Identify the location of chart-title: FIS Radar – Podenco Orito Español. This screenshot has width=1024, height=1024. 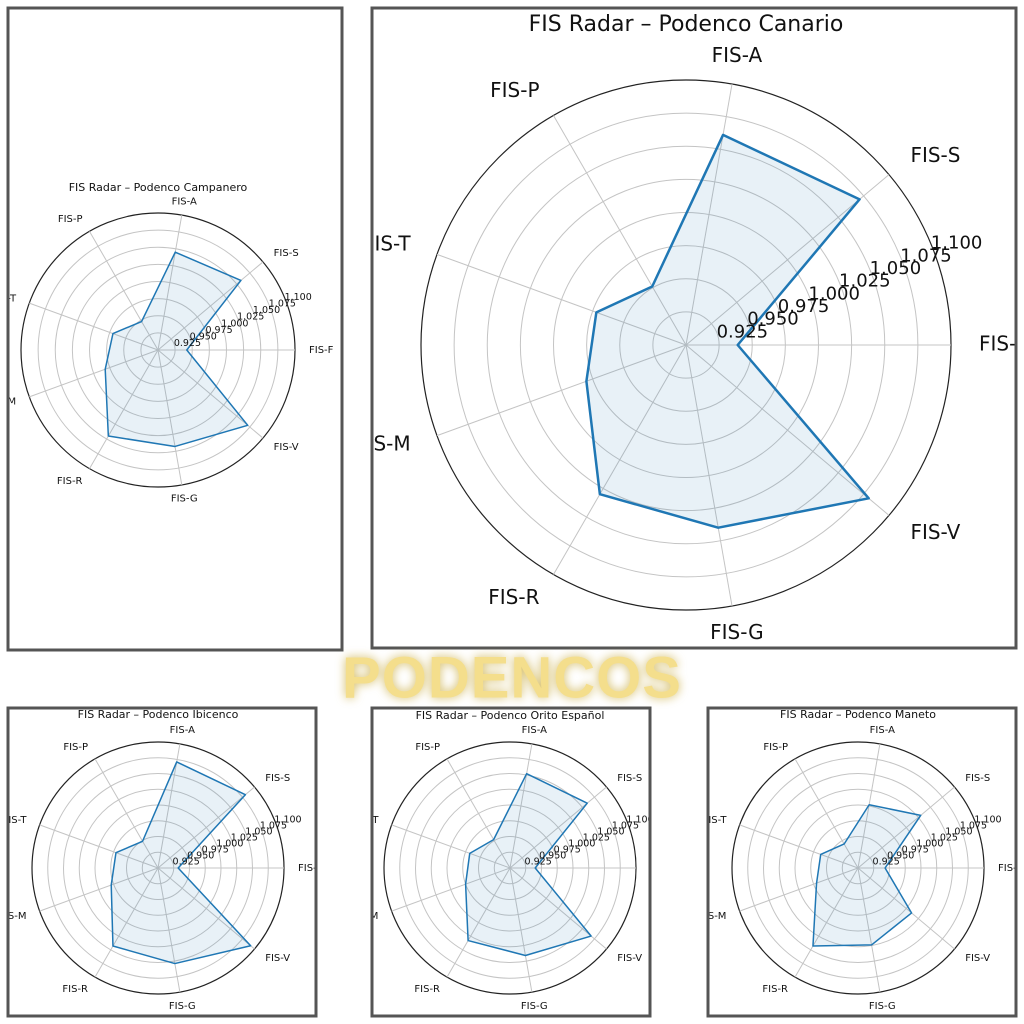
(510, 715).